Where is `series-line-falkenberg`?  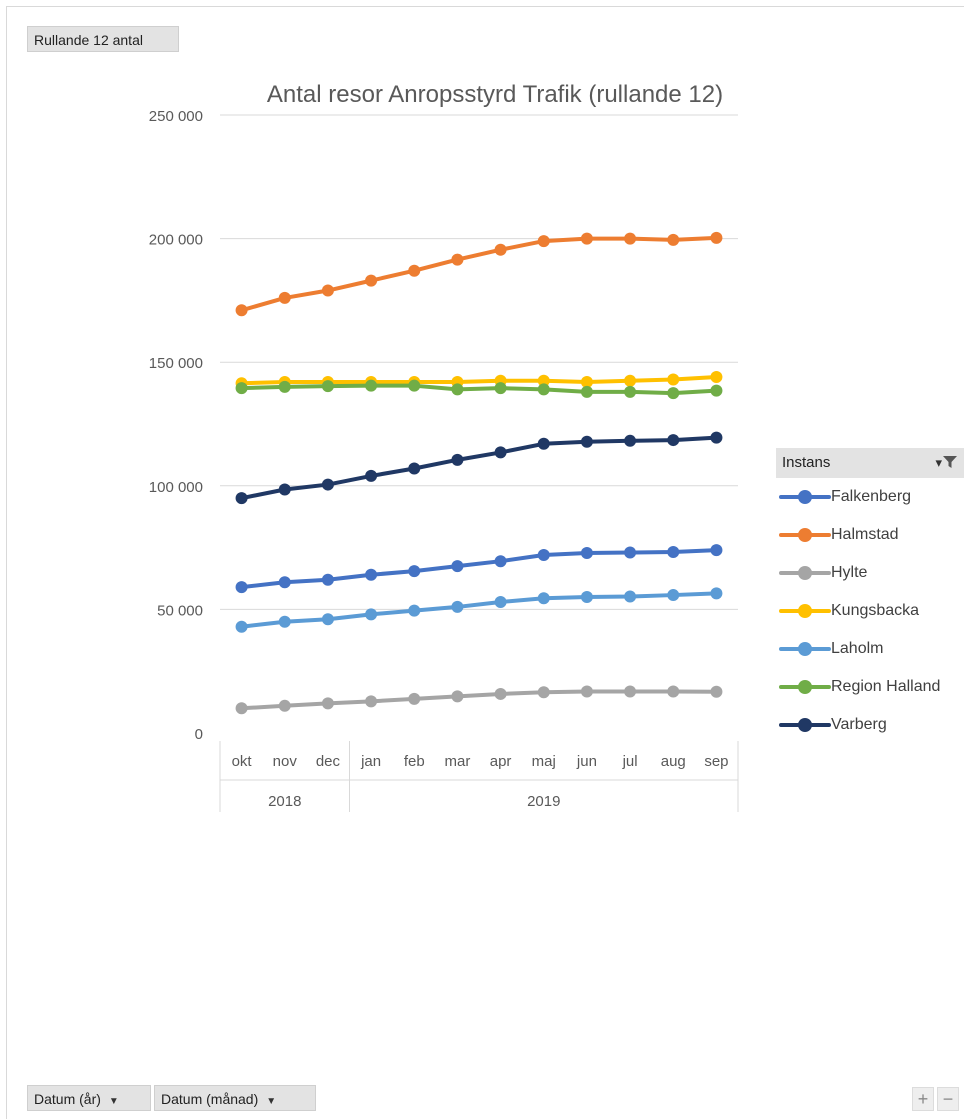
series-line-falkenberg is located at coordinates (479, 569).